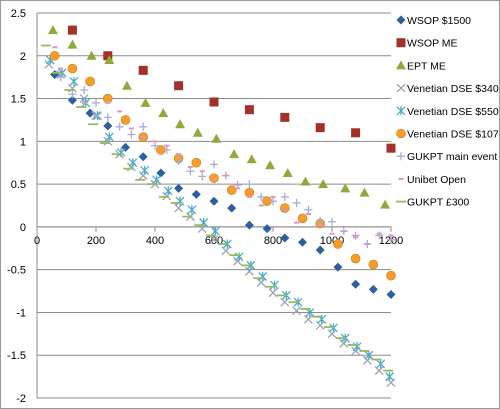  I want to click on legend-label: Venetian DSE $550, so click(453, 112).